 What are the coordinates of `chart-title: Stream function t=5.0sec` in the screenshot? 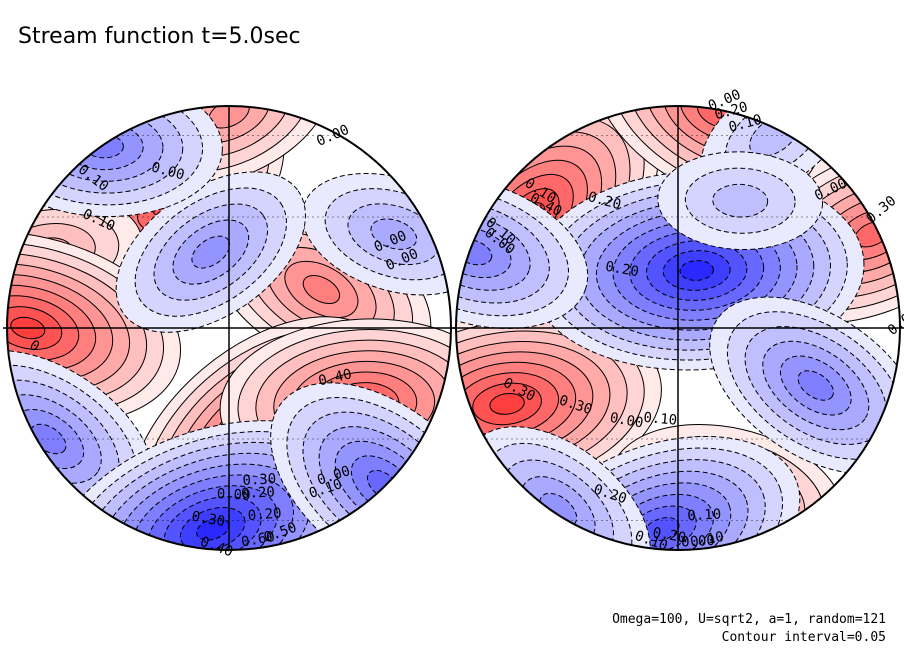 It's located at (159, 36).